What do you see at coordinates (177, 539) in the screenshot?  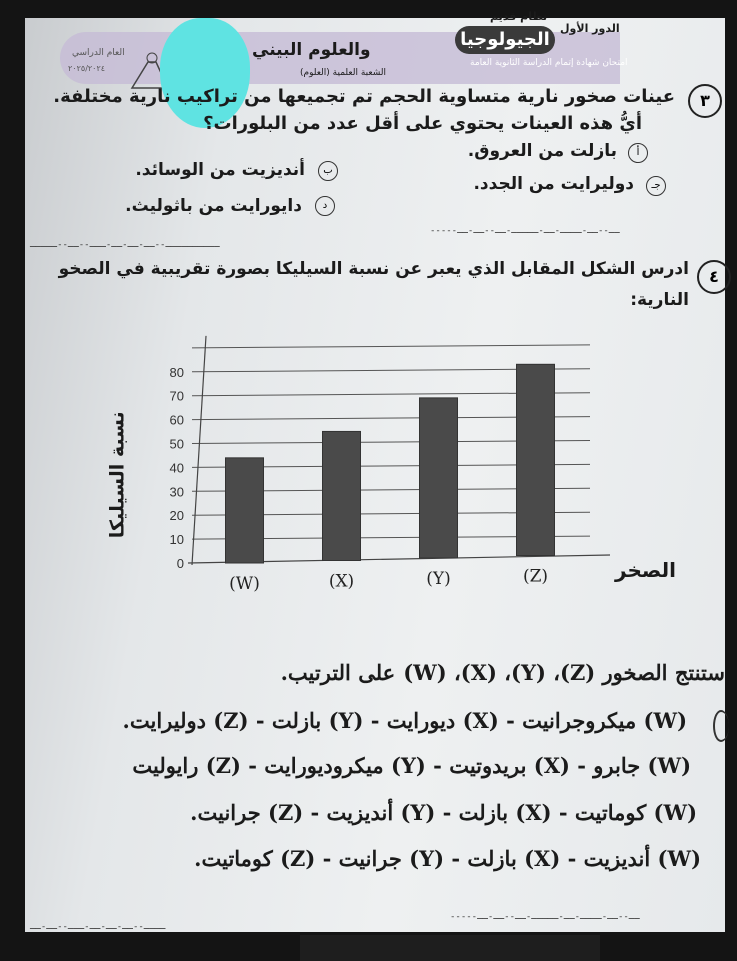 I see `y-tick-label: 10` at bounding box center [177, 539].